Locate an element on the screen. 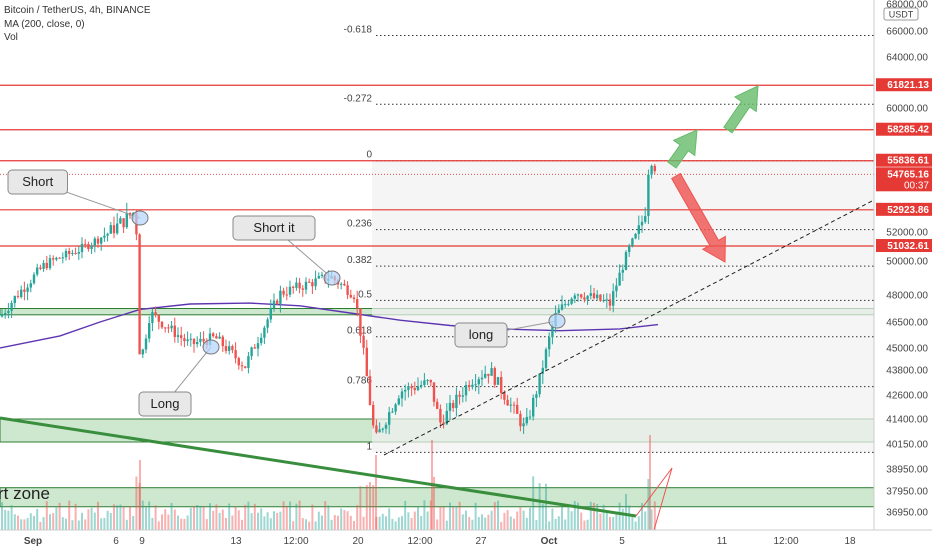 The image size is (932, 550). y-tick-label: 60000.00 is located at coordinates (907, 109).